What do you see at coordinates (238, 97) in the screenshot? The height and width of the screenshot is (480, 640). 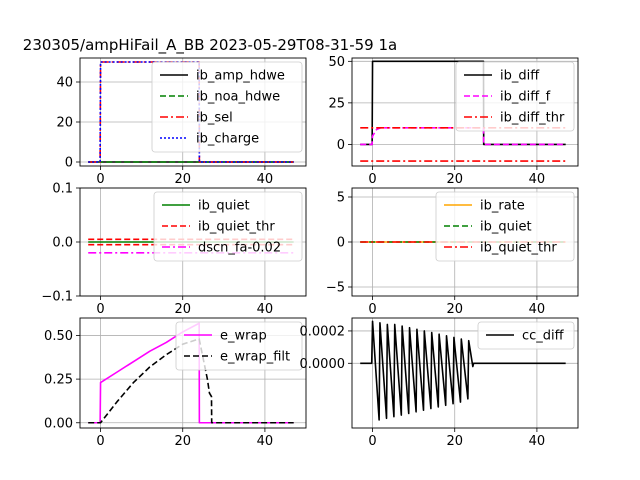 I see `legend-label: ib_noa_hdwe` at bounding box center [238, 97].